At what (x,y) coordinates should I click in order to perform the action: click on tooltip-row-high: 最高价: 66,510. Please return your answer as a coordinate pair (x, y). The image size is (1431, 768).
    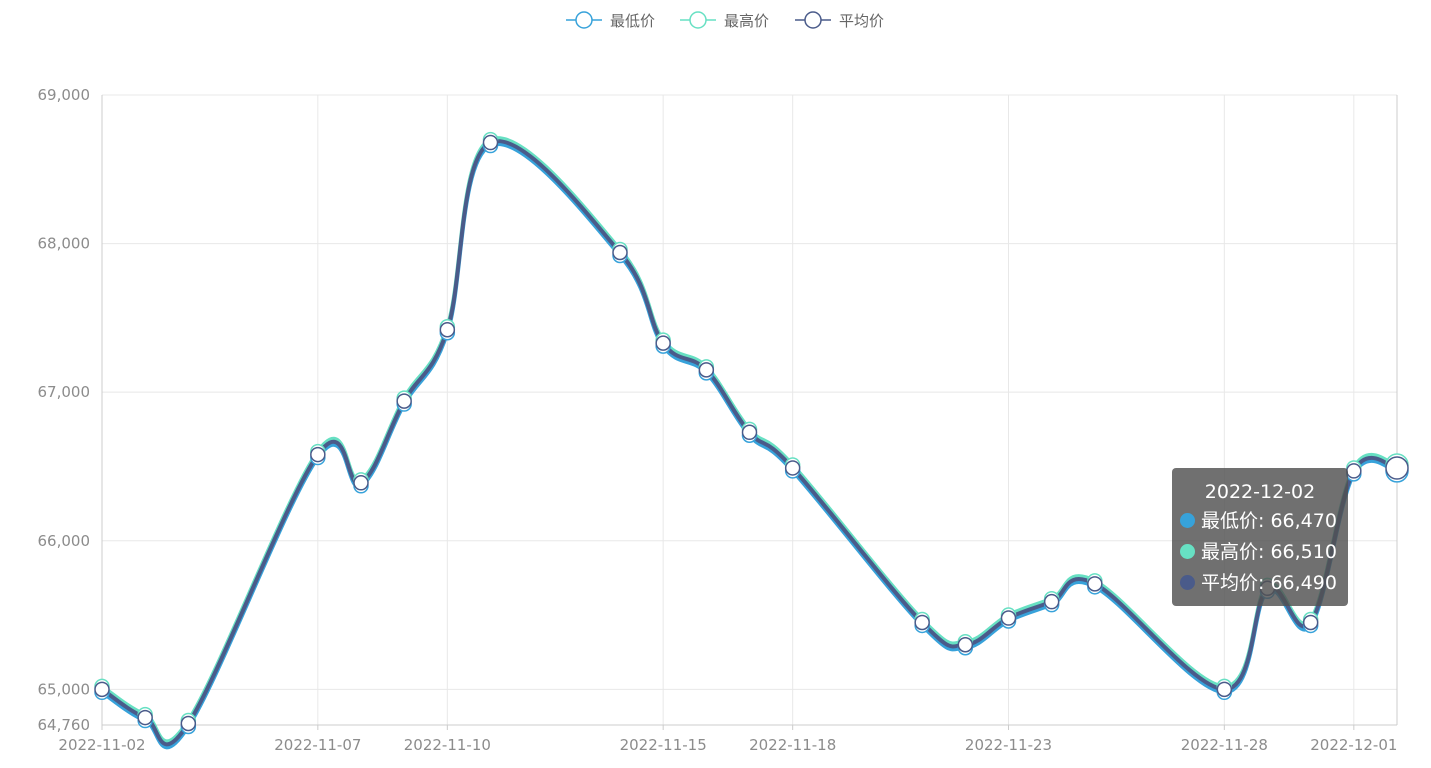
    Looking at the image, I should click on (1260, 552).